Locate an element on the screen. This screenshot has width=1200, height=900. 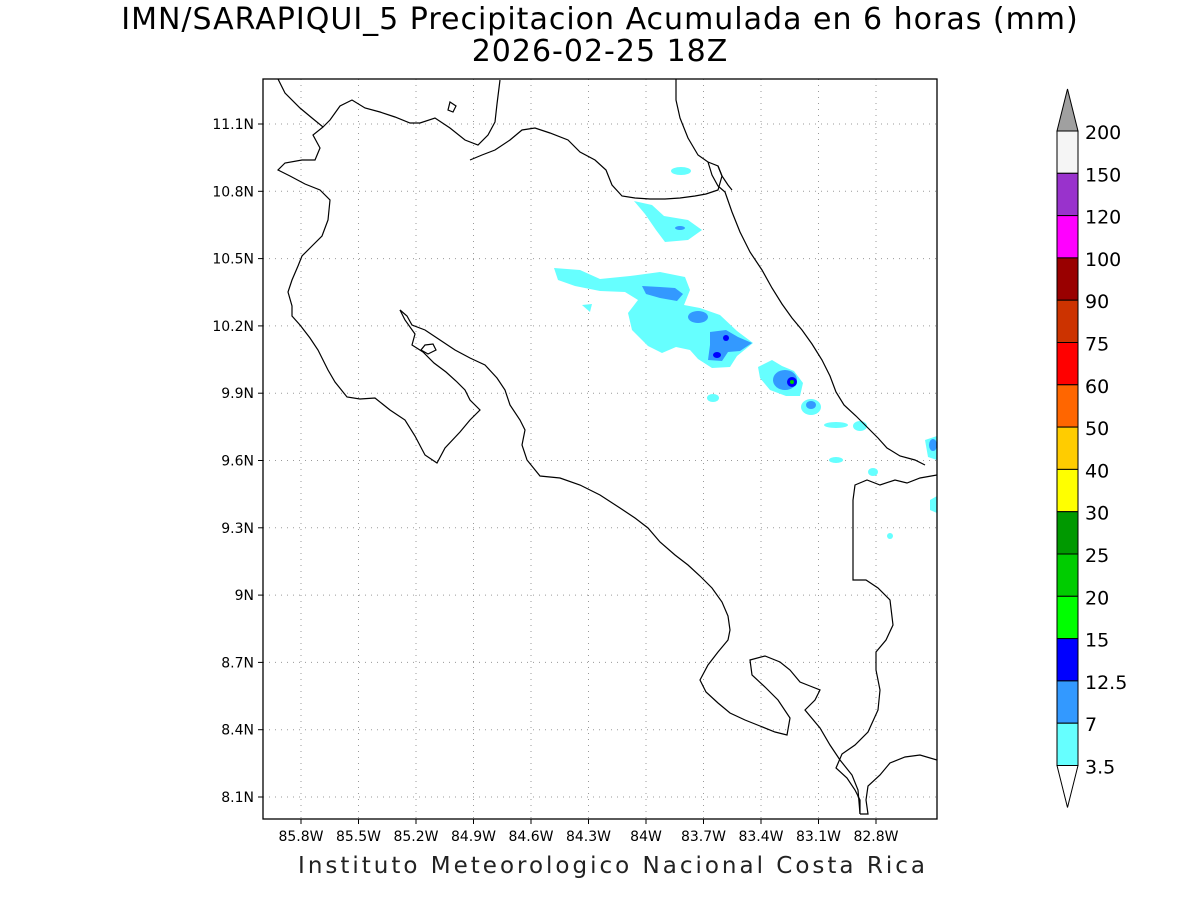
legend-label: 7 is located at coordinates (1091, 725).